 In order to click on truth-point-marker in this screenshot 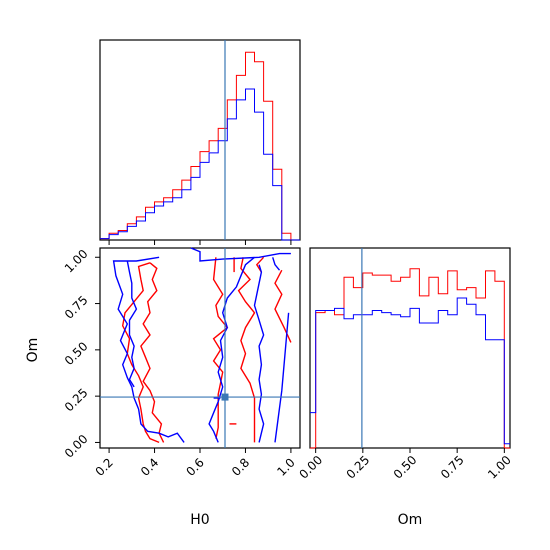, I will do `click(225, 397)`.